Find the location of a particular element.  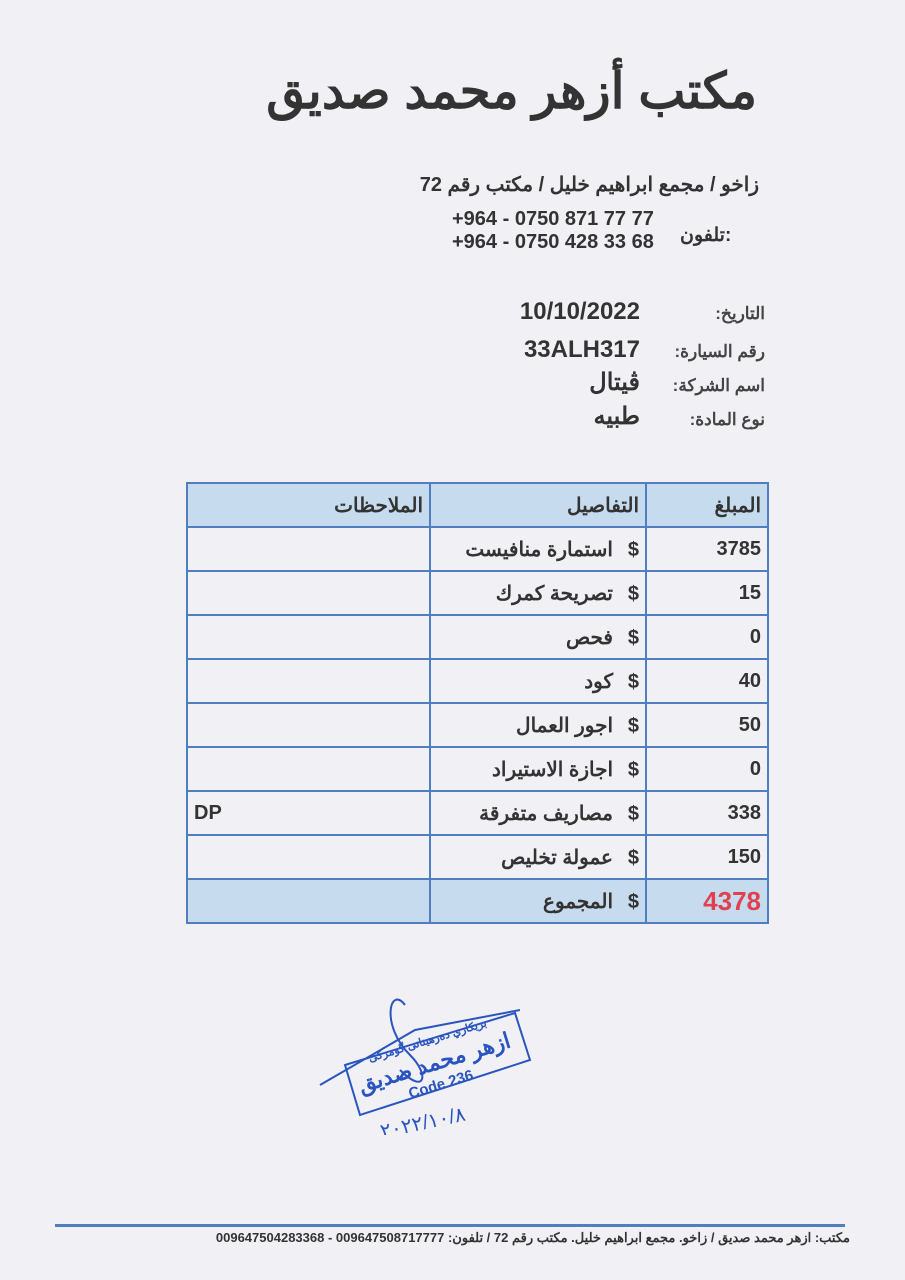

company-value: ڤيتال is located at coordinates (614, 382).